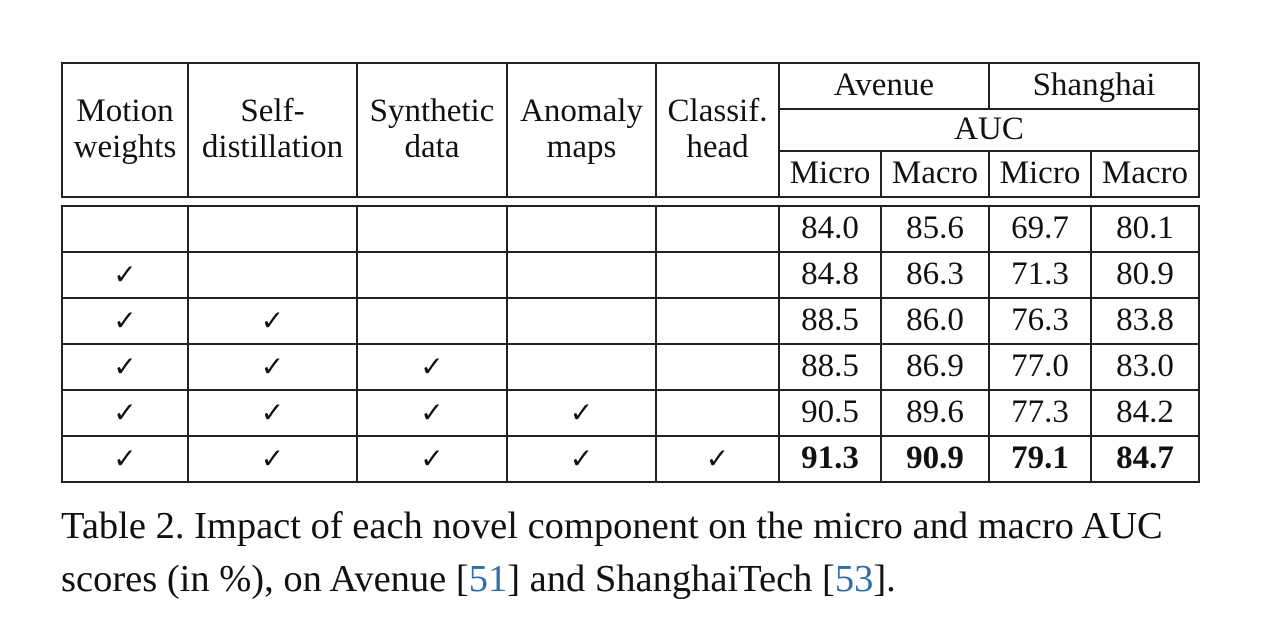 This screenshot has width=1280, height=631. Describe the element at coordinates (854, 579) in the screenshot. I see `citation-link-53: 53` at that location.